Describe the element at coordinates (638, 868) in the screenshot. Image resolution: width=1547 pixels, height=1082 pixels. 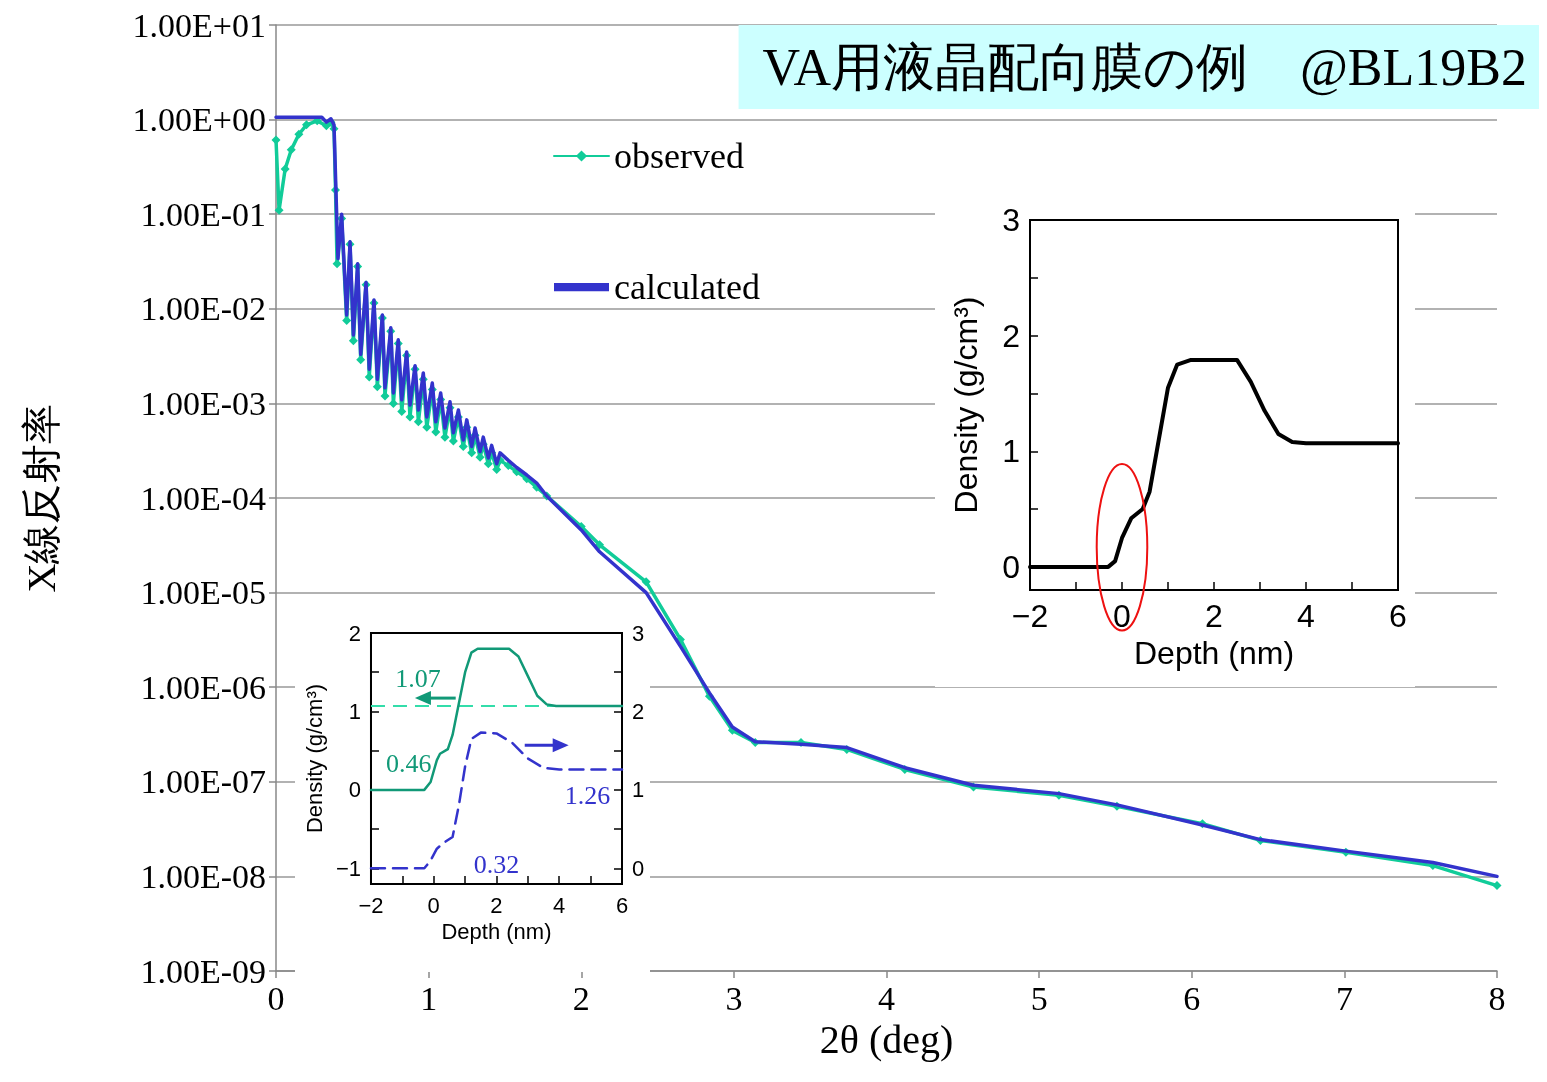
I see `y2-tick-label: 0` at that location.